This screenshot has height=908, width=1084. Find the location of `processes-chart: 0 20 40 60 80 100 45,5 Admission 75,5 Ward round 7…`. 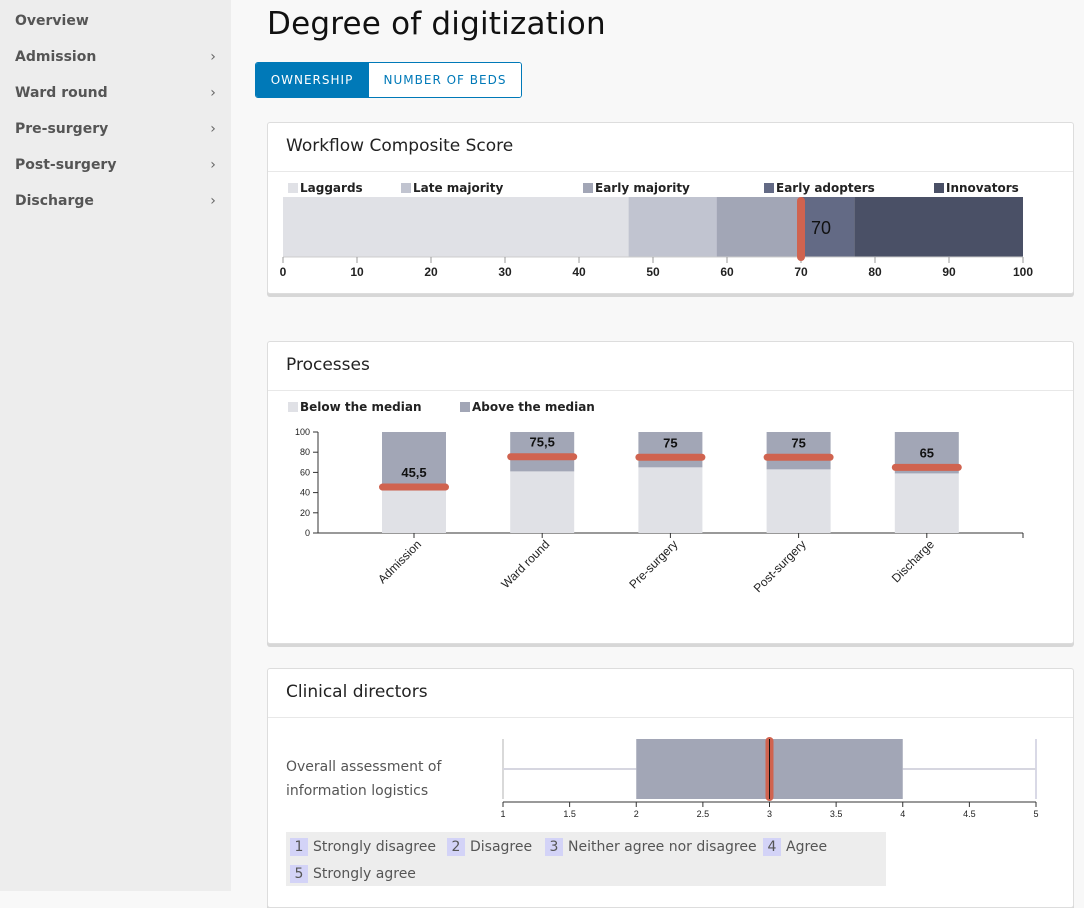

processes-chart: 0 20 40 60 80 100 45,5 Admission 75,5 Ward round 7… is located at coordinates (659, 511).